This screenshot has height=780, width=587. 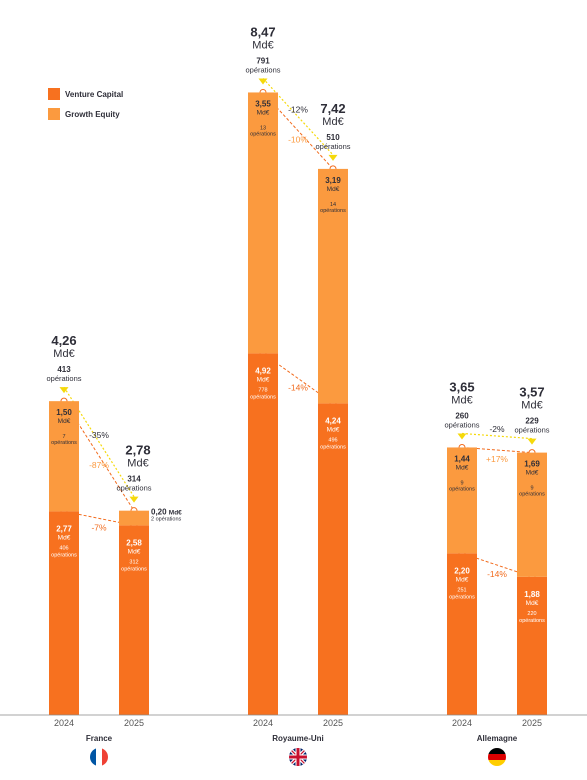 What do you see at coordinates (92, 114) in the screenshot?
I see `legend-label-1: Growth Equity` at bounding box center [92, 114].